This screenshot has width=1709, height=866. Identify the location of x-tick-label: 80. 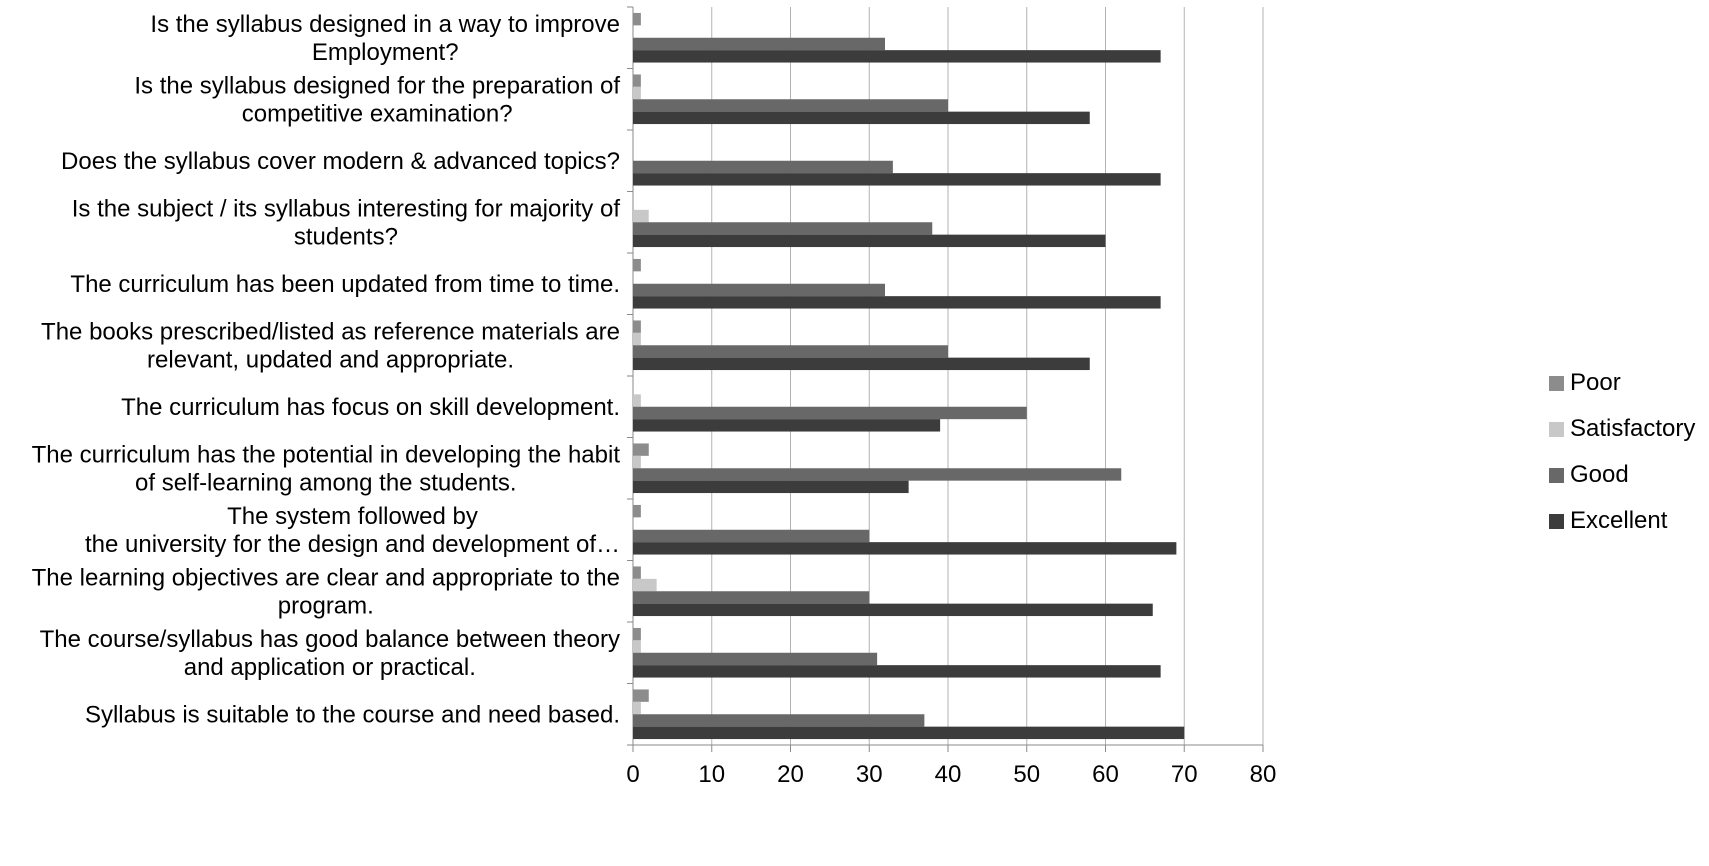
(1263, 774).